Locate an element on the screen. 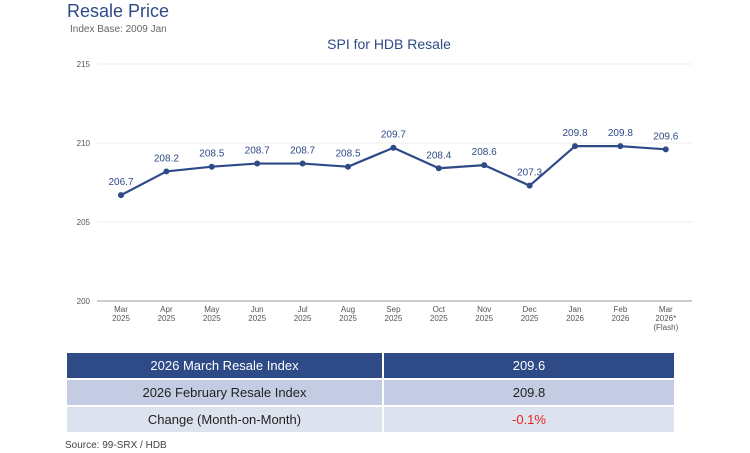  x-tick-label: Oct 2025 is located at coordinates (439, 314).